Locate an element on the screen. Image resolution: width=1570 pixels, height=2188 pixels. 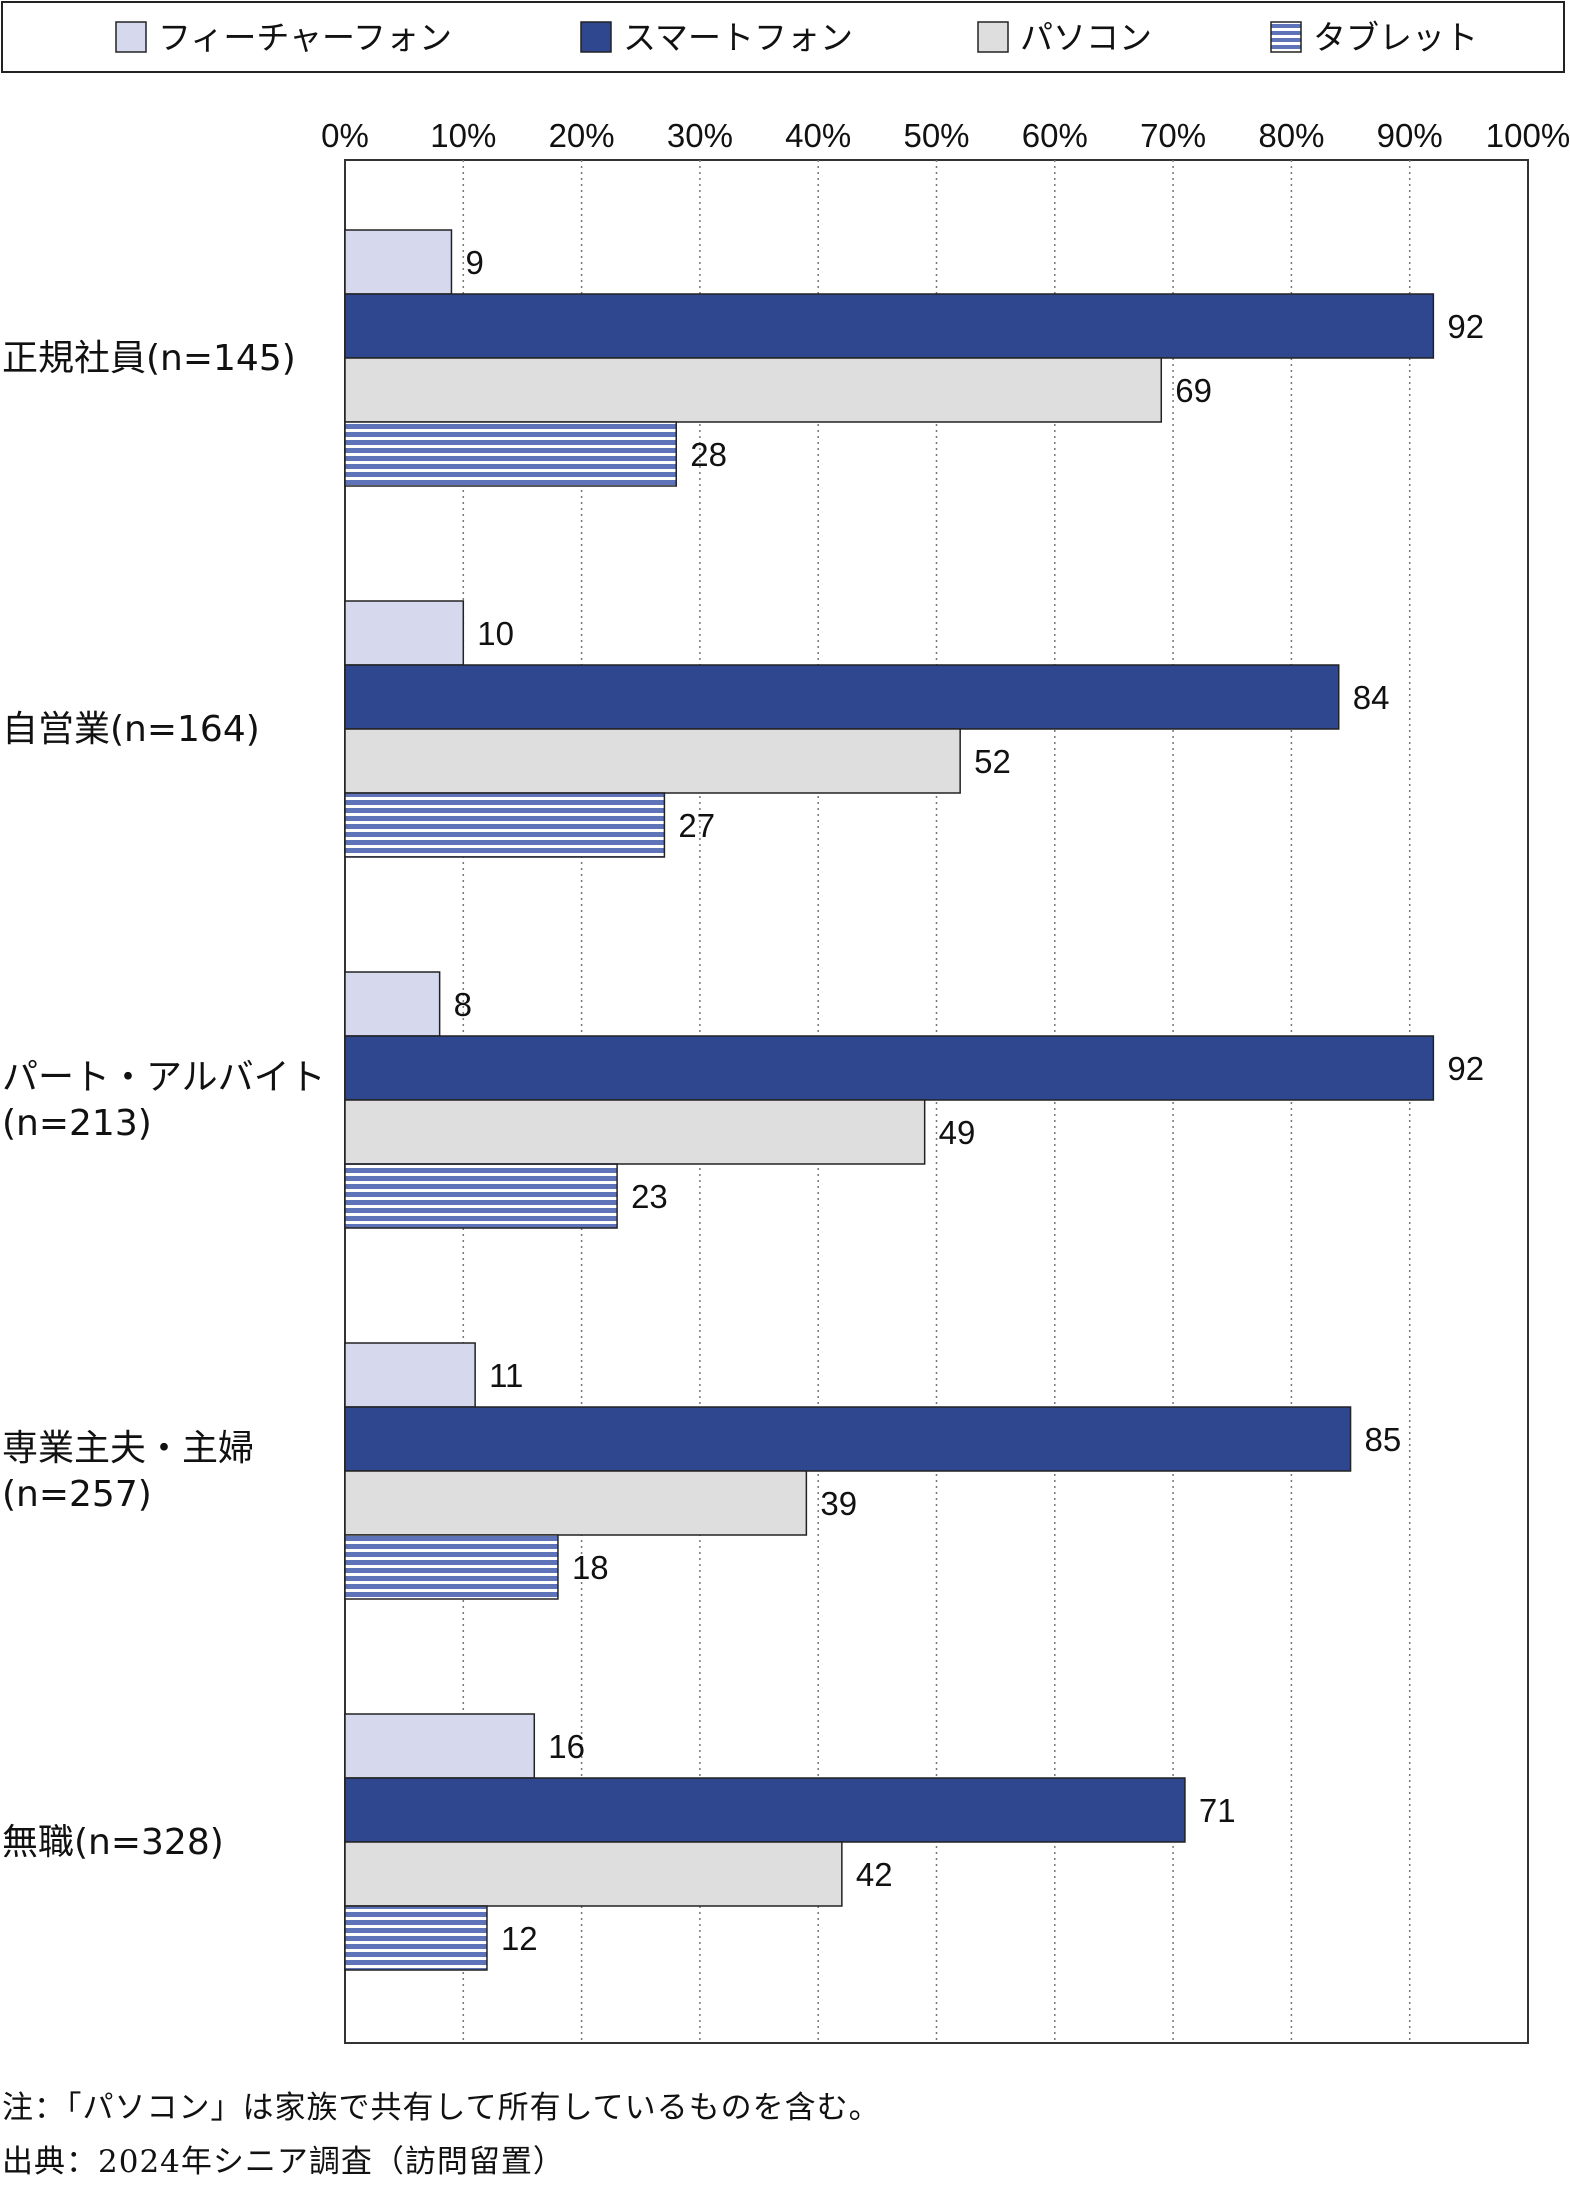
data-label: 10 is located at coordinates (495, 633).